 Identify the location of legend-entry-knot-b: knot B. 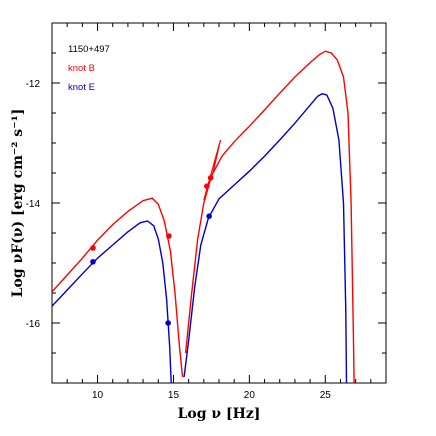
(81, 68).